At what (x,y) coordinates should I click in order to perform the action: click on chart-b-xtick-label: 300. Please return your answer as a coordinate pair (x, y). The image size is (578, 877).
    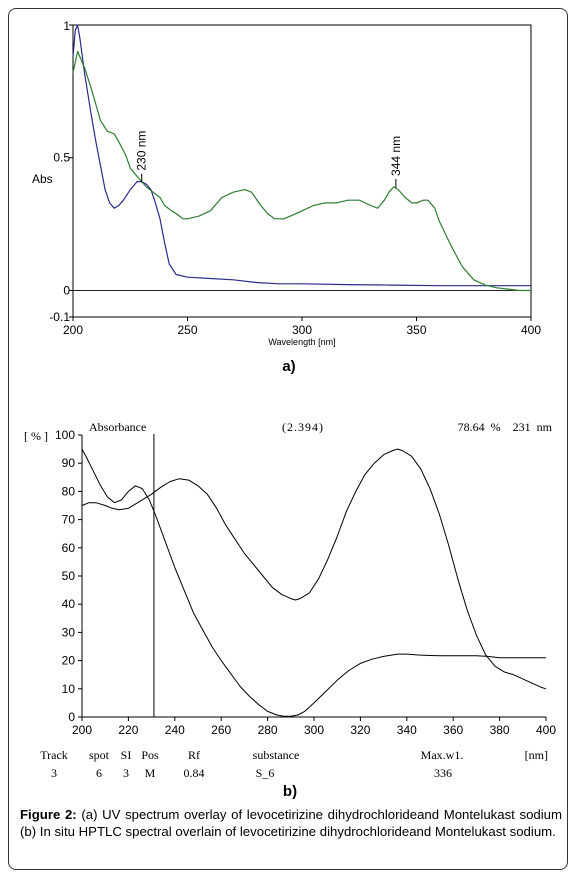
    Looking at the image, I should click on (314, 730).